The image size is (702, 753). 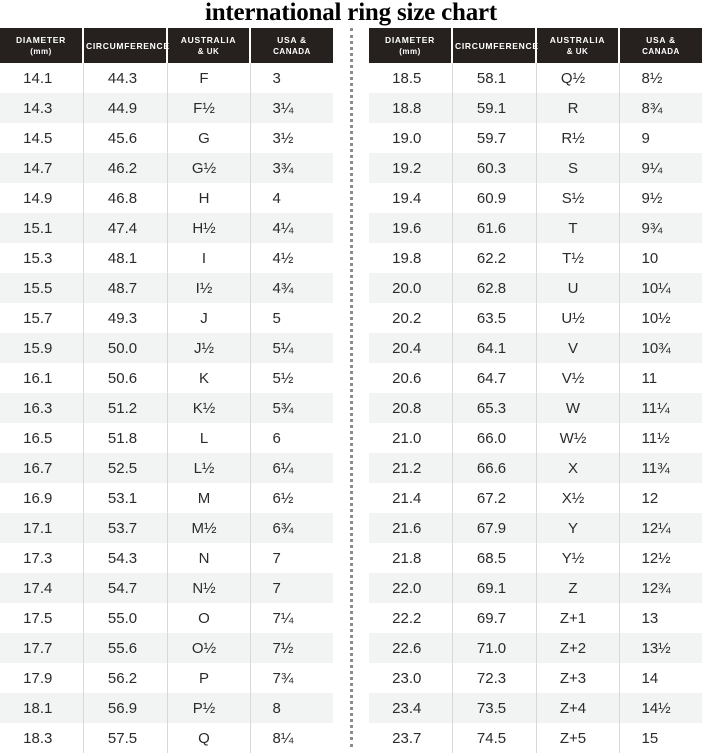 What do you see at coordinates (291, 648) in the screenshot?
I see `cell-usa-canada: 7½` at bounding box center [291, 648].